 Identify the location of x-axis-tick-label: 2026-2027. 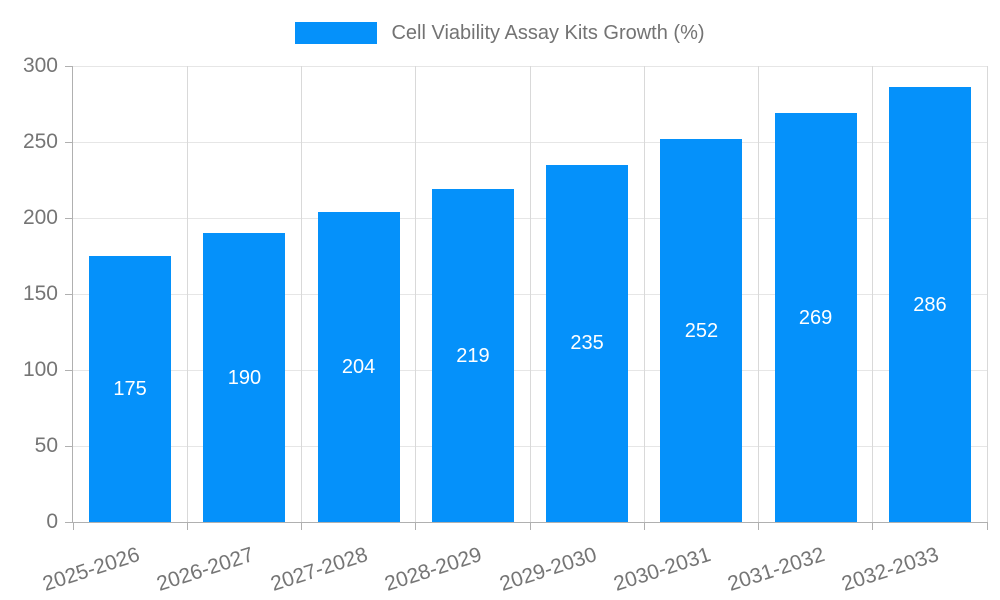
(205, 569).